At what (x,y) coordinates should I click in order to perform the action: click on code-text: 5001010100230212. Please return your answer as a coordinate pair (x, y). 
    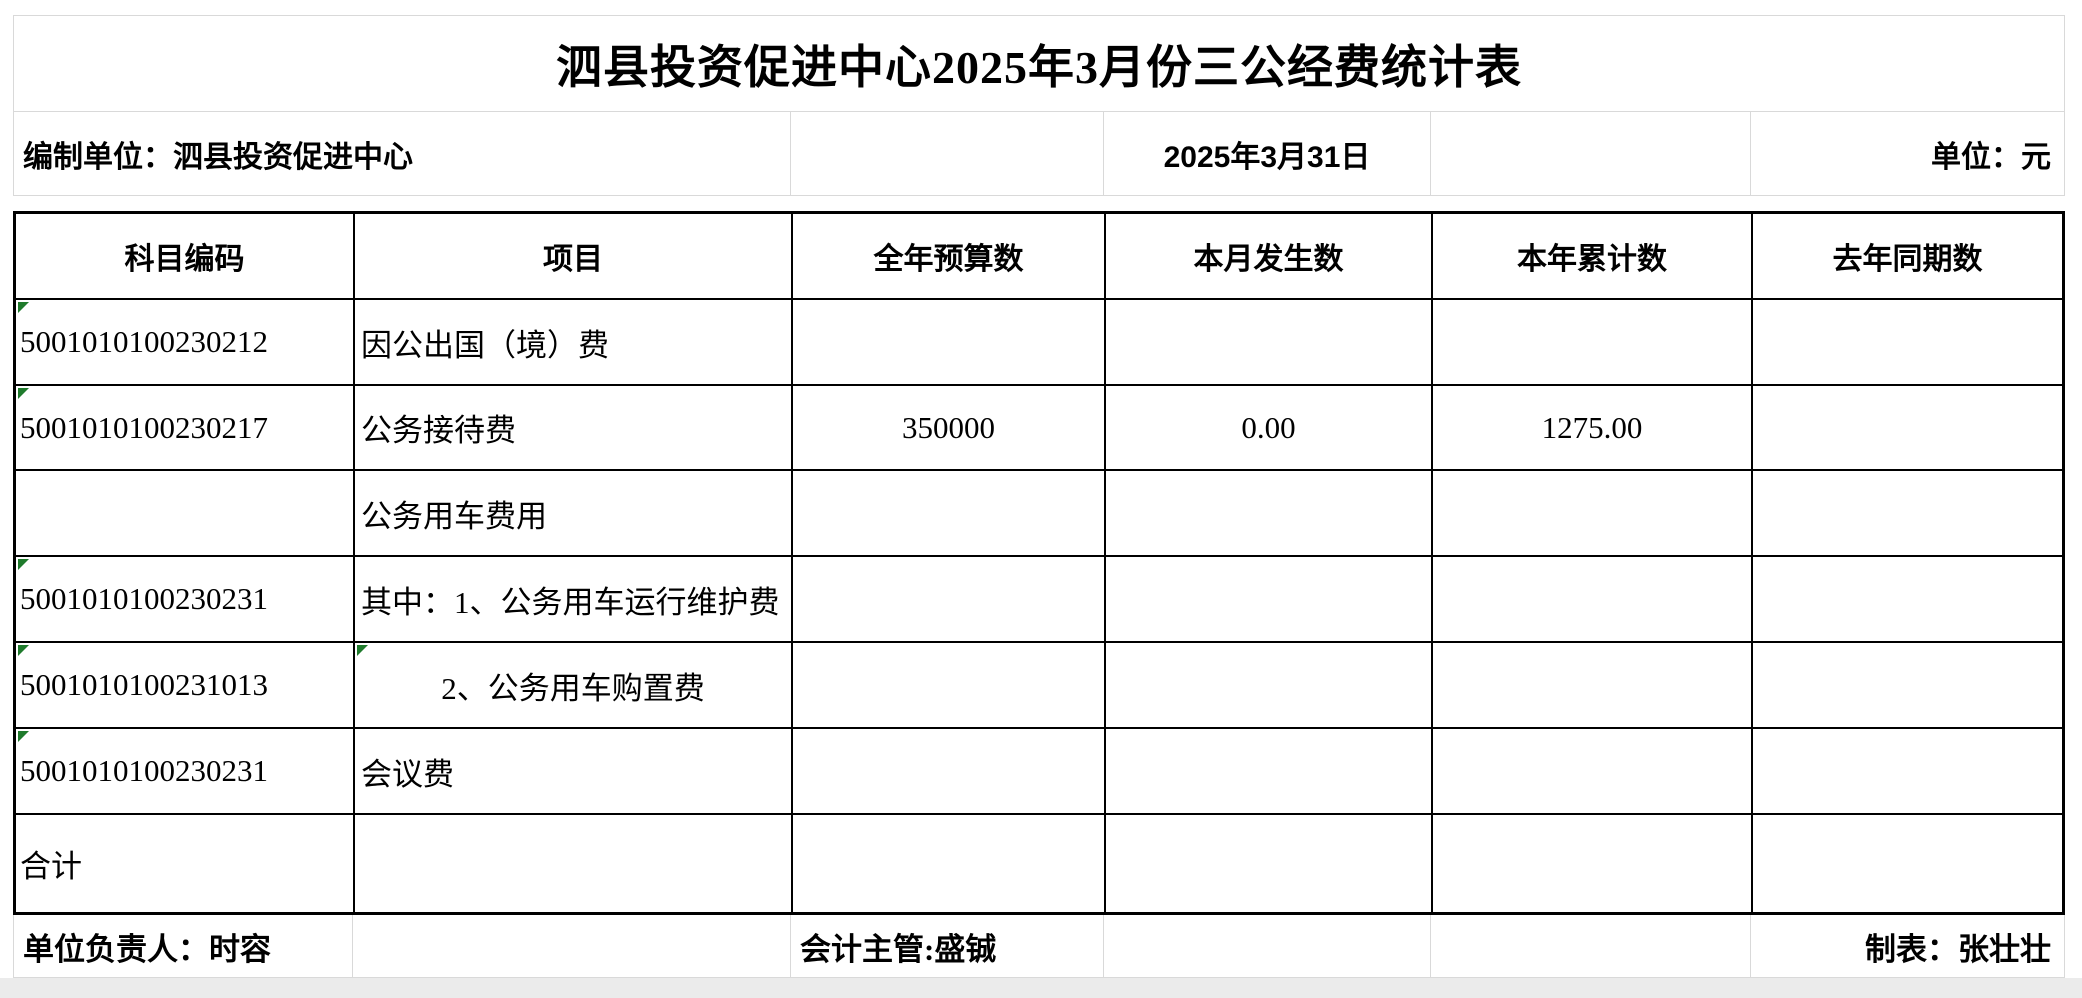
    Looking at the image, I should click on (144, 341).